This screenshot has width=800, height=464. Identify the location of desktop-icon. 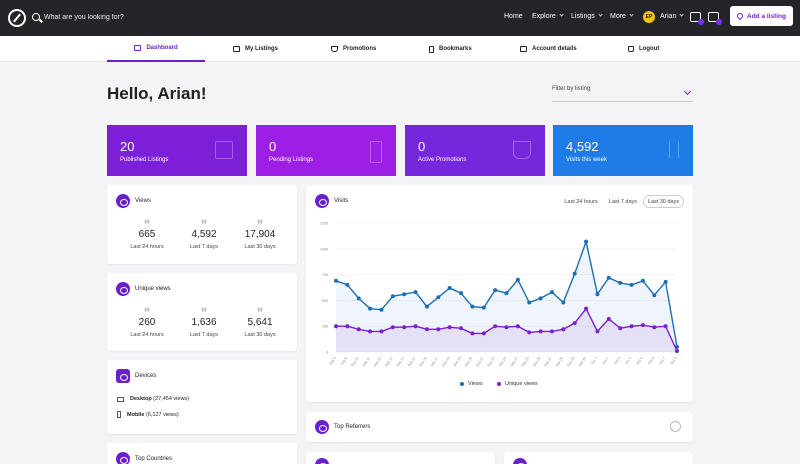
(120, 399).